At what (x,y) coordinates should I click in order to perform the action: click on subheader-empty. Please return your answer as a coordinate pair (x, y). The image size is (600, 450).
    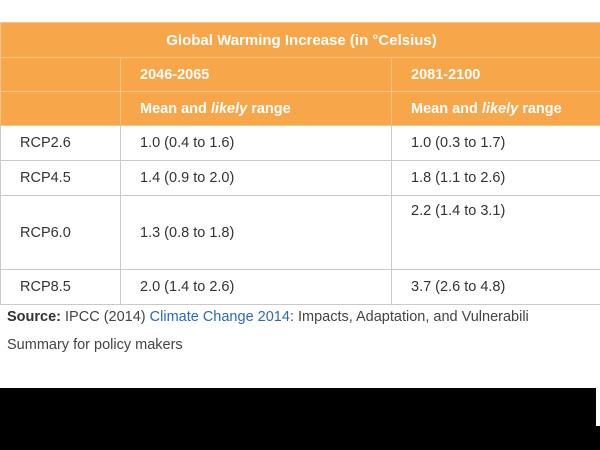
    Looking at the image, I should click on (60, 108).